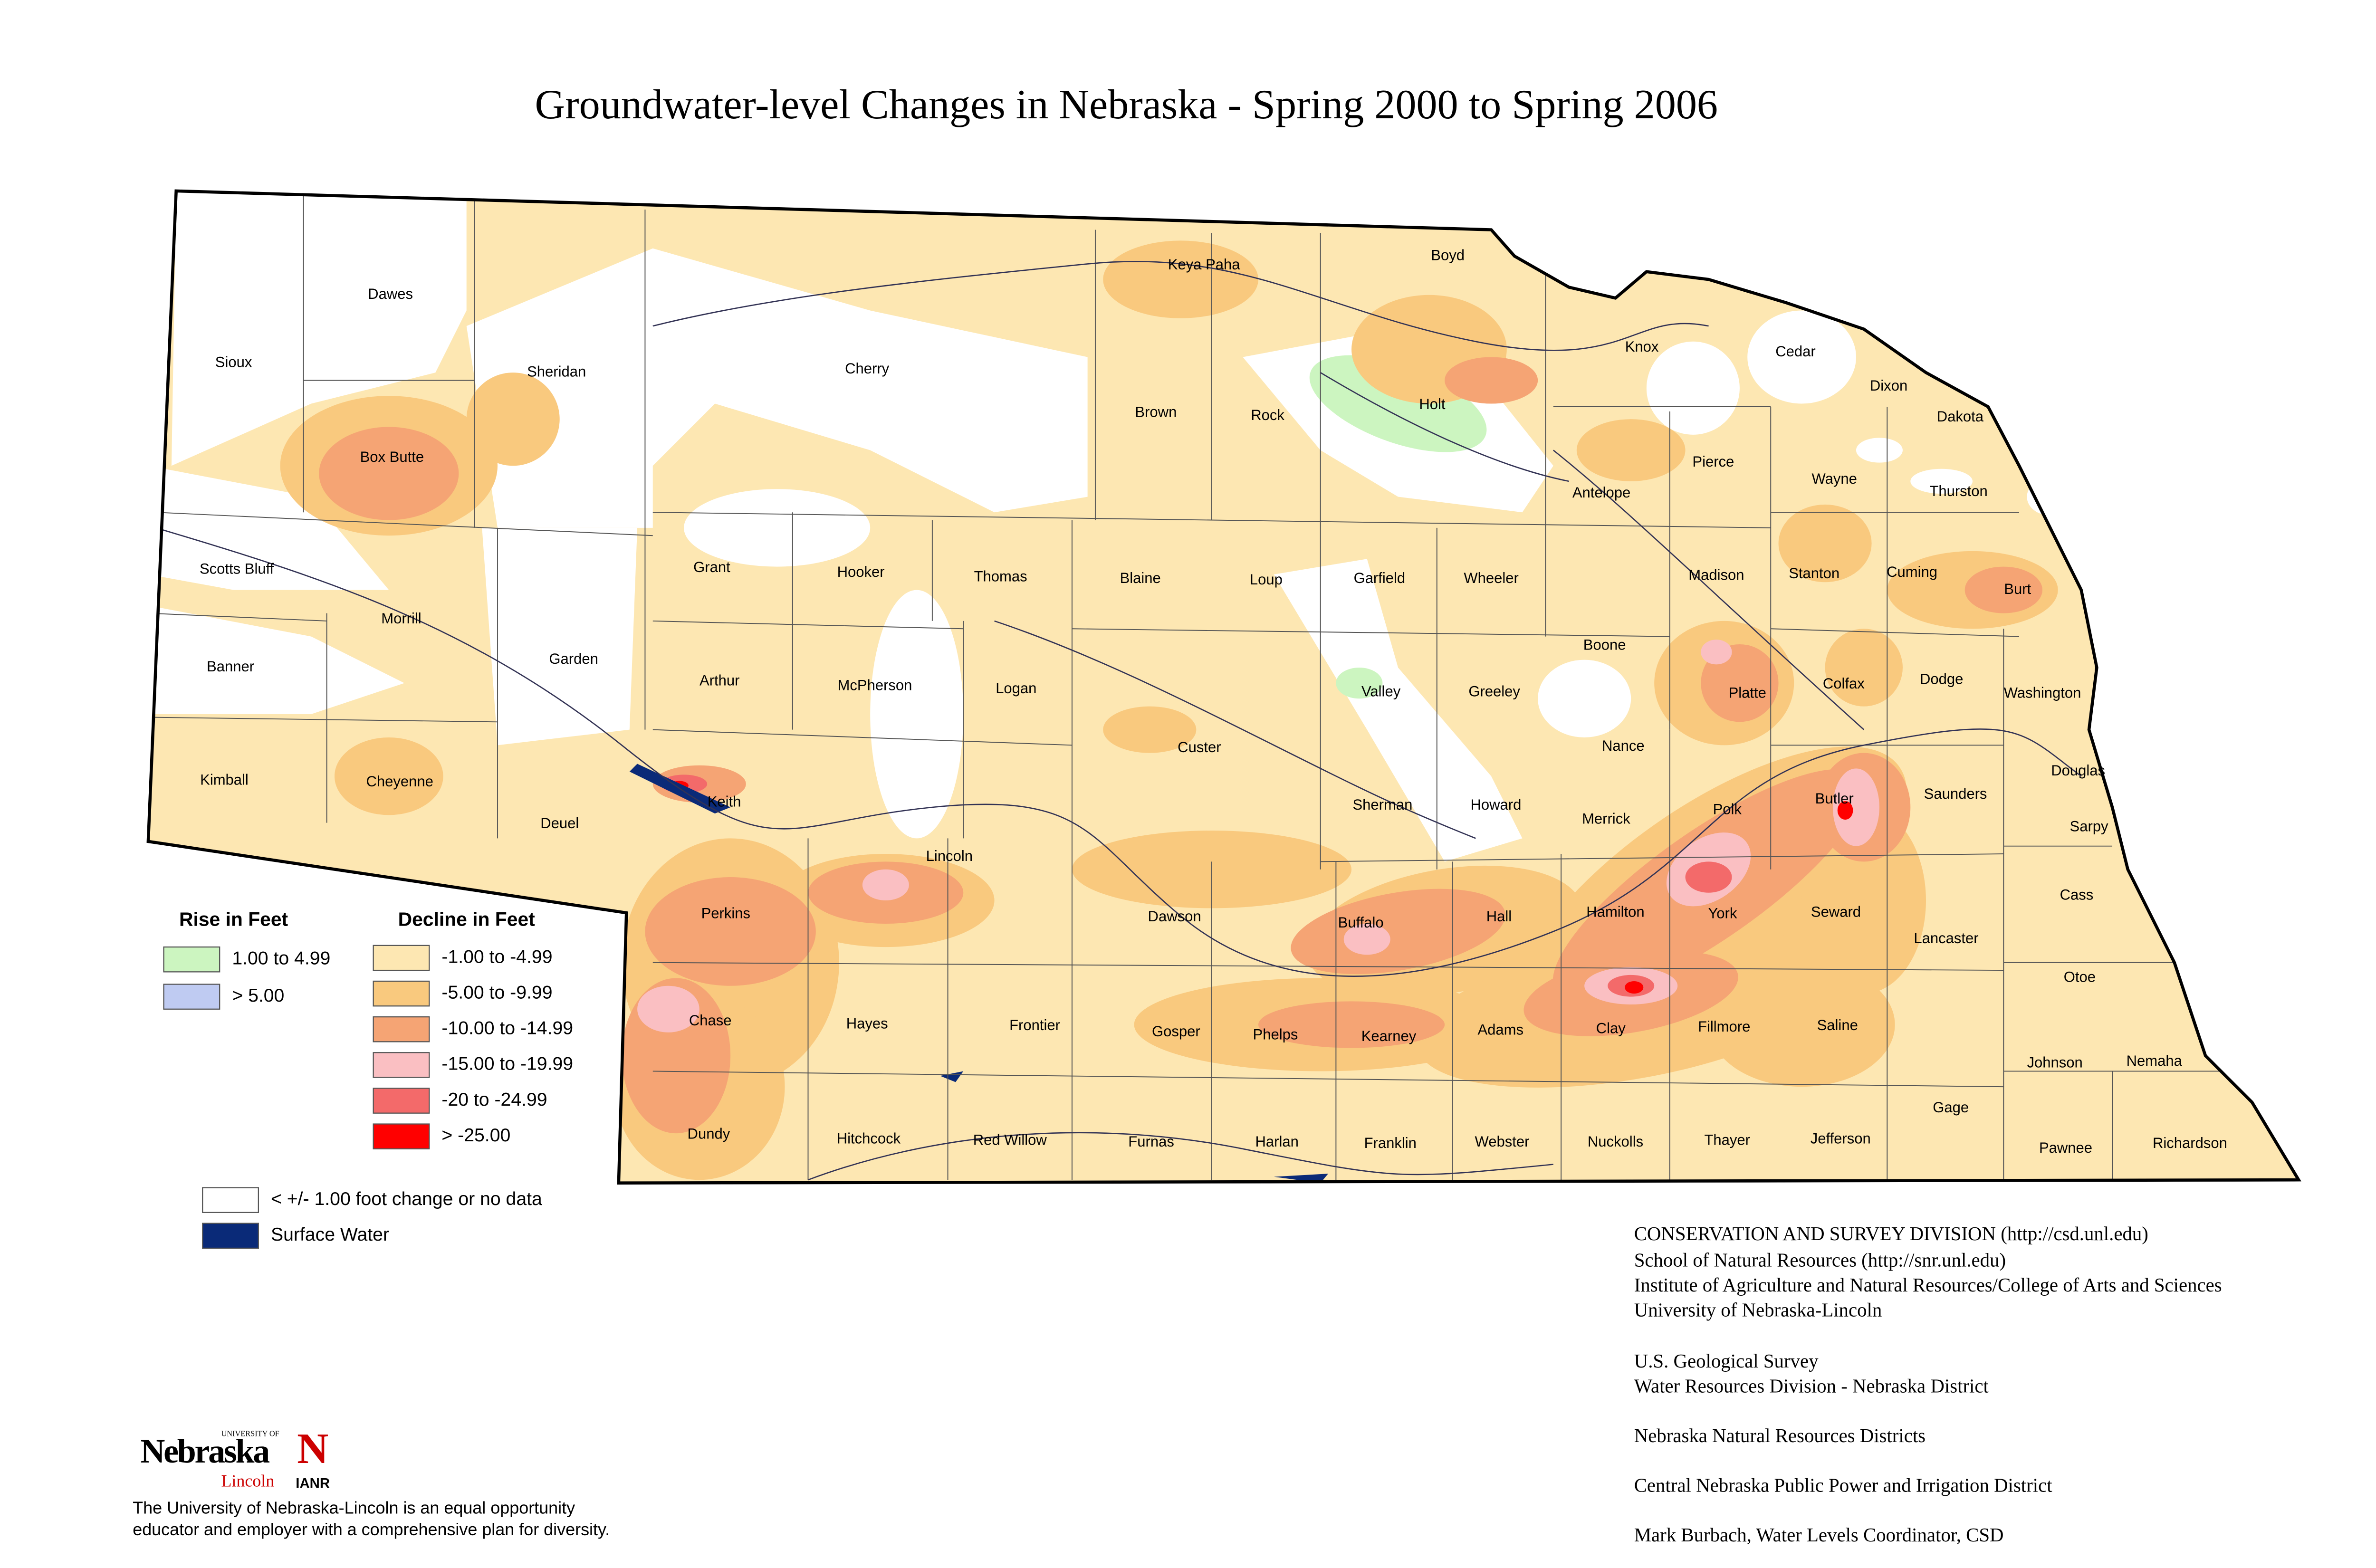 The image size is (2376, 1568). I want to click on county-label: Madison, so click(1716, 574).